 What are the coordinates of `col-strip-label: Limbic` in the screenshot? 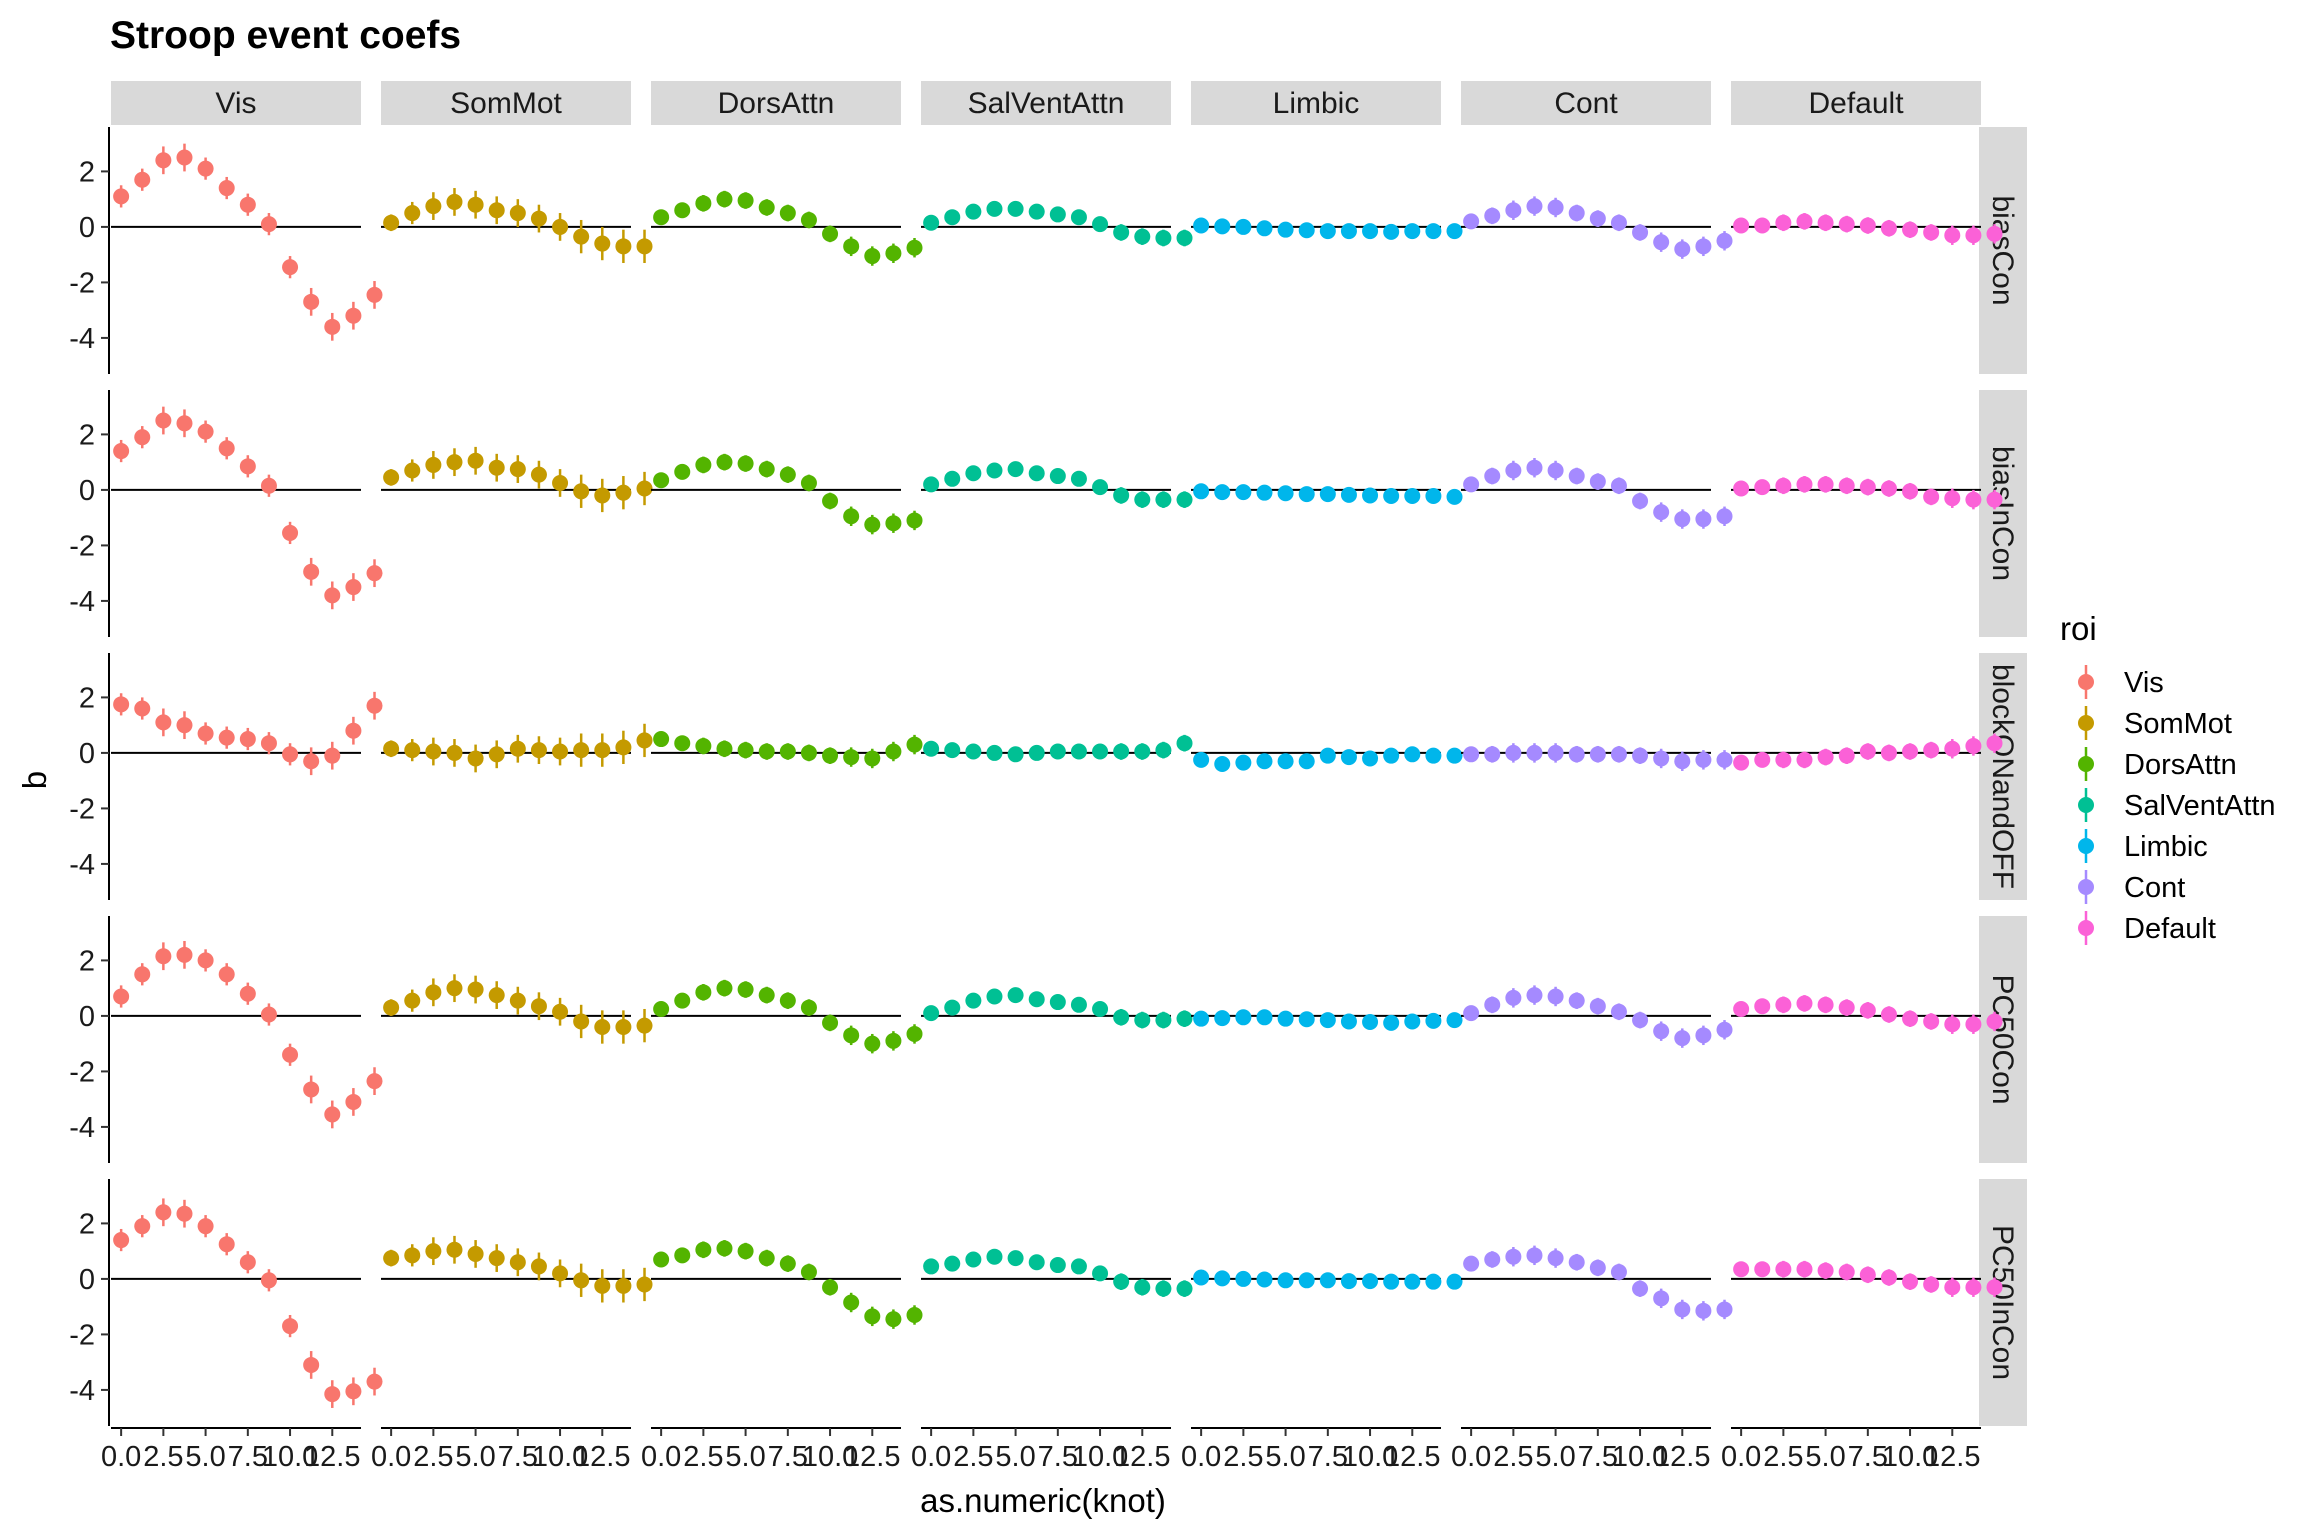 It's located at (1316, 103).